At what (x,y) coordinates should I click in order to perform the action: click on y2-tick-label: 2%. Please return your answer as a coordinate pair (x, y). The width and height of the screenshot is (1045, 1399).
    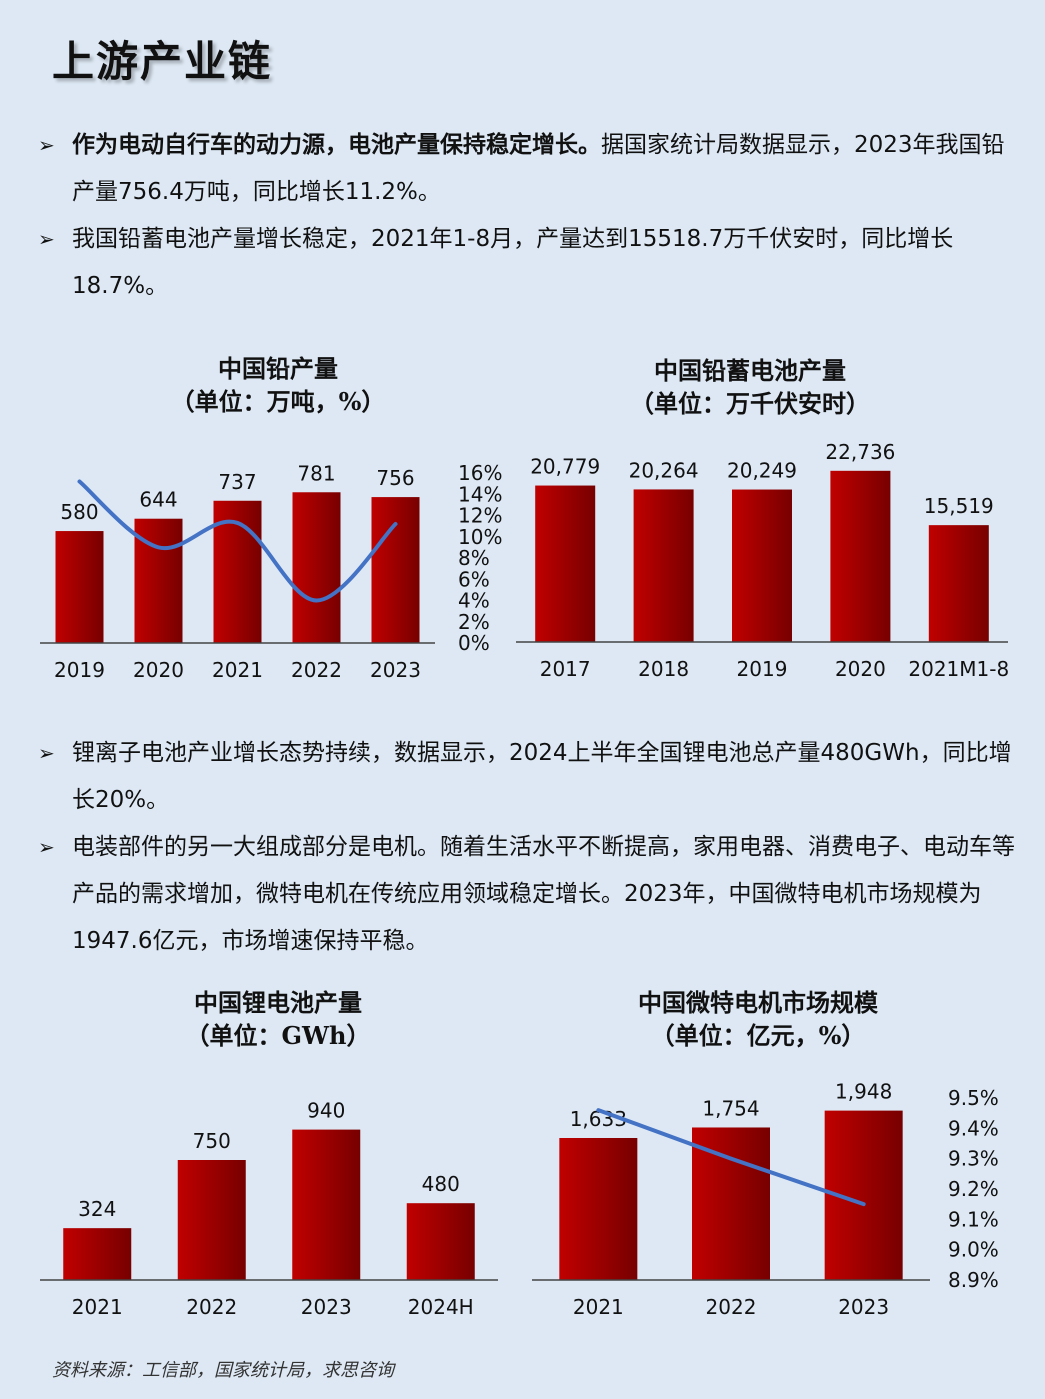
    Looking at the image, I should click on (474, 622).